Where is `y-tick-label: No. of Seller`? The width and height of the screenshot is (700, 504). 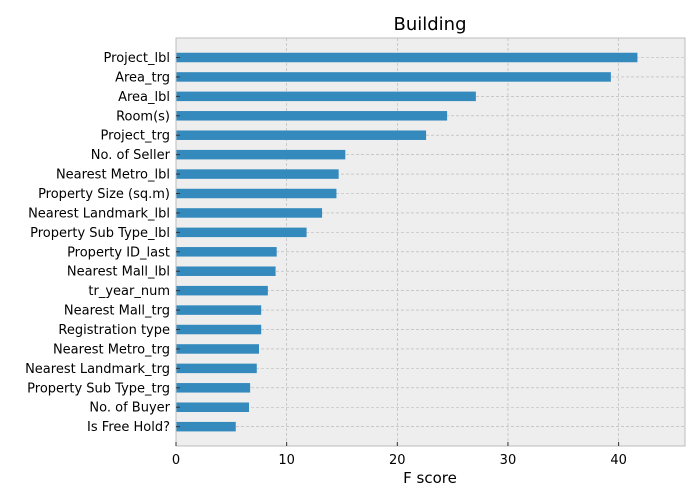
y-tick-label: No. of Seller is located at coordinates (131, 155).